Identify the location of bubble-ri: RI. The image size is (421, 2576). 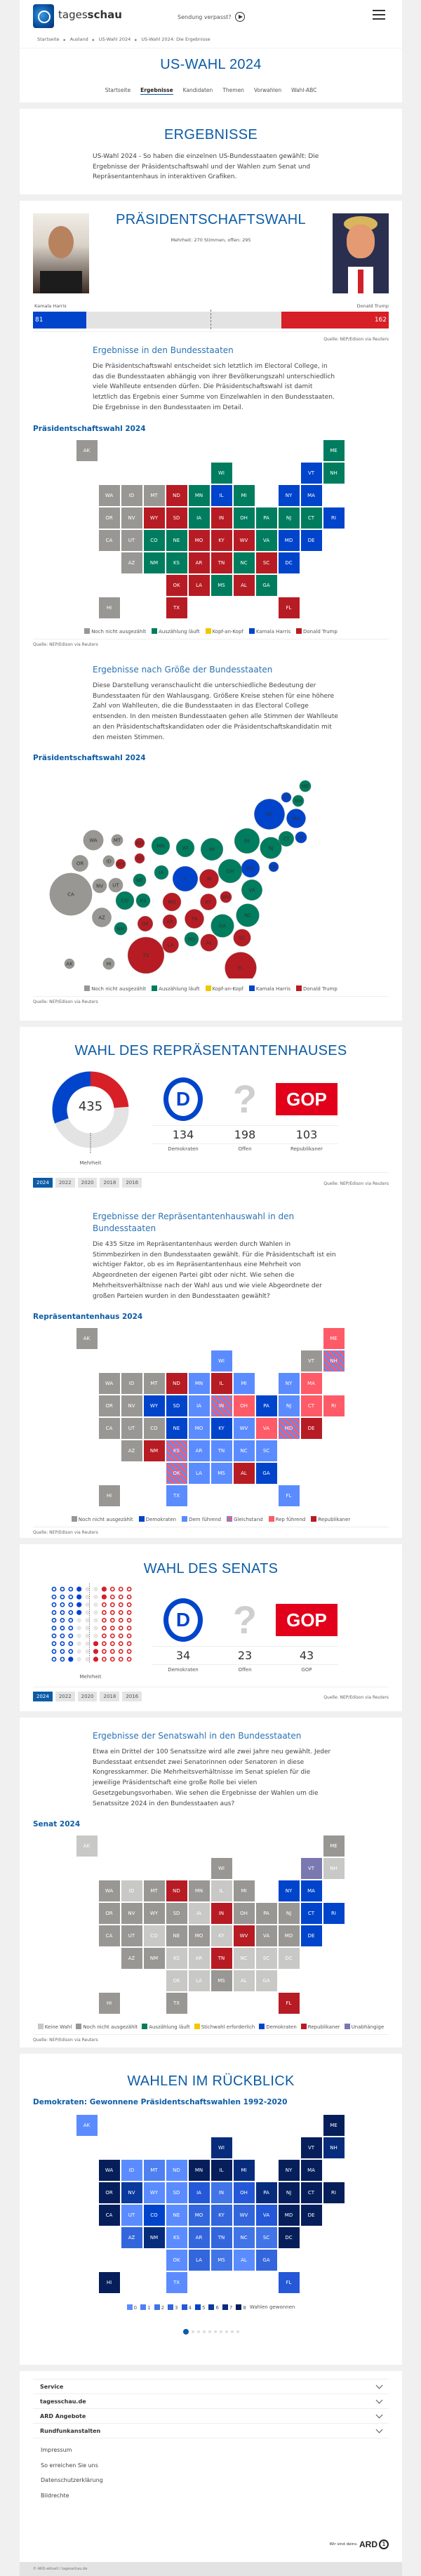
(301, 838).